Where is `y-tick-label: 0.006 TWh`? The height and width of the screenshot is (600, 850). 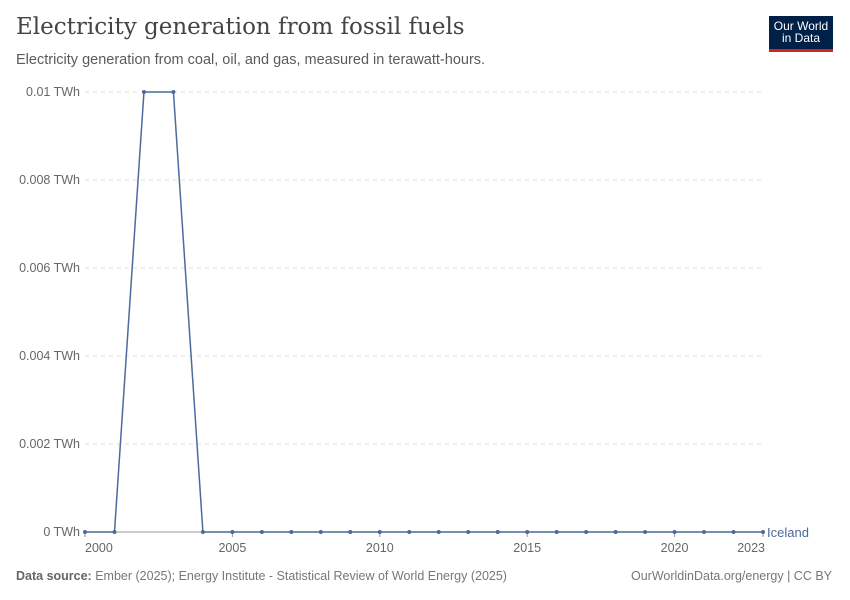
y-tick-label: 0.006 TWh is located at coordinates (49, 268).